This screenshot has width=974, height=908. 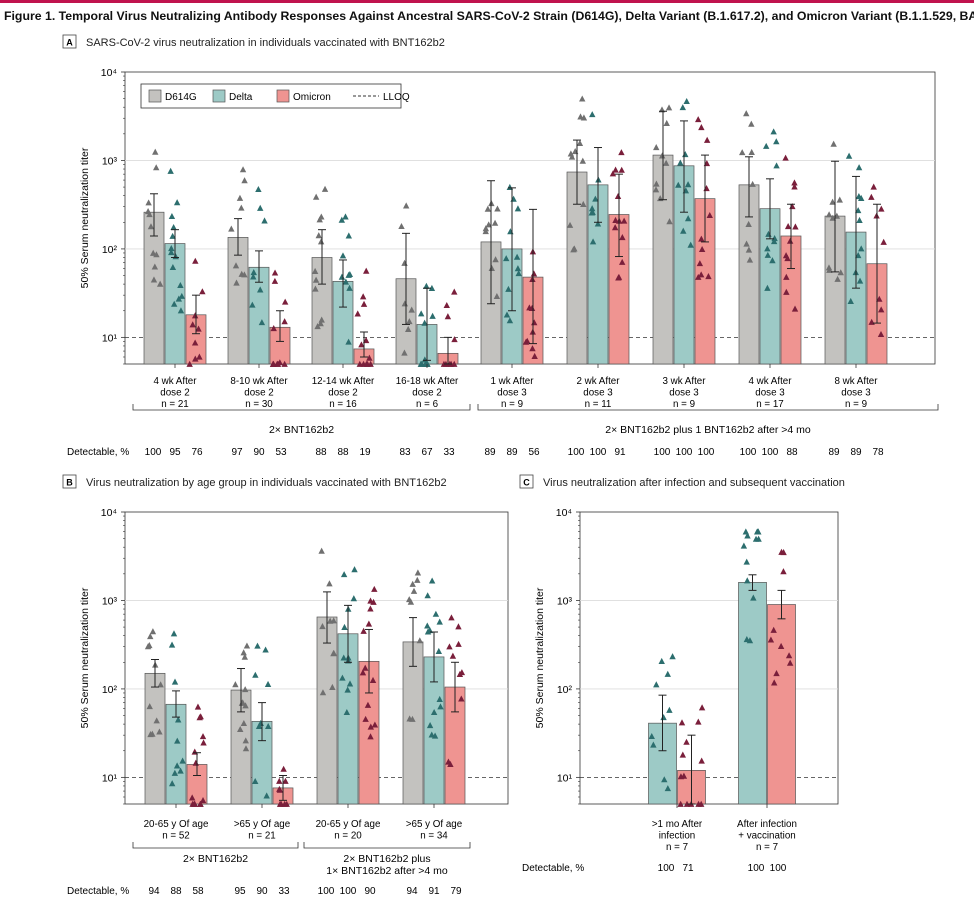 I want to click on x-tick-label: n = 52, so click(x=176, y=836).